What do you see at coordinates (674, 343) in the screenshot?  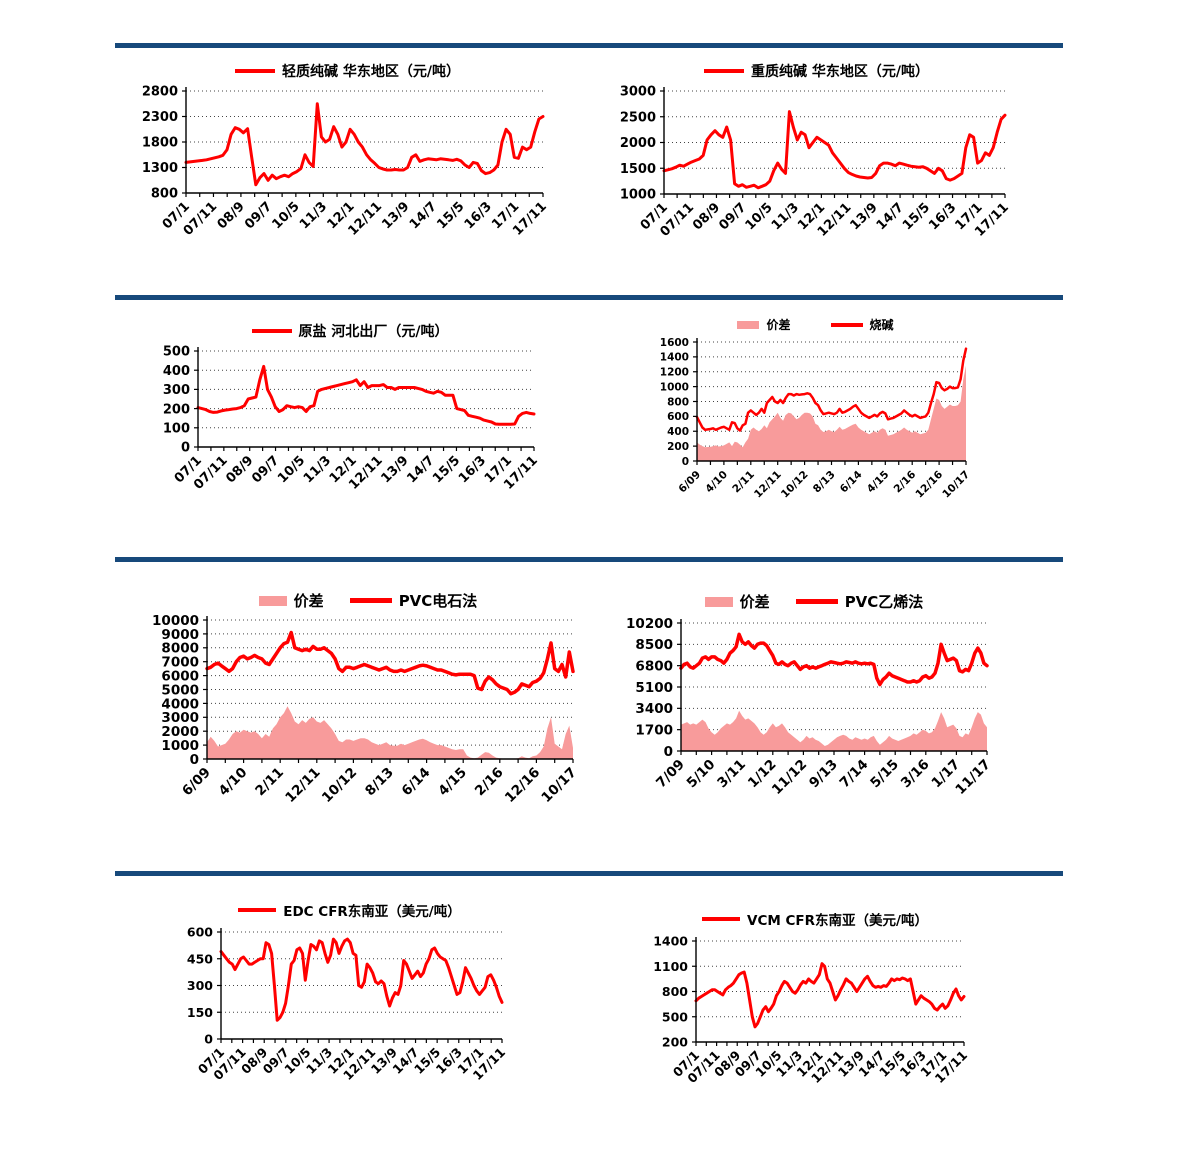 I see `svg-text: 1600` at bounding box center [674, 343].